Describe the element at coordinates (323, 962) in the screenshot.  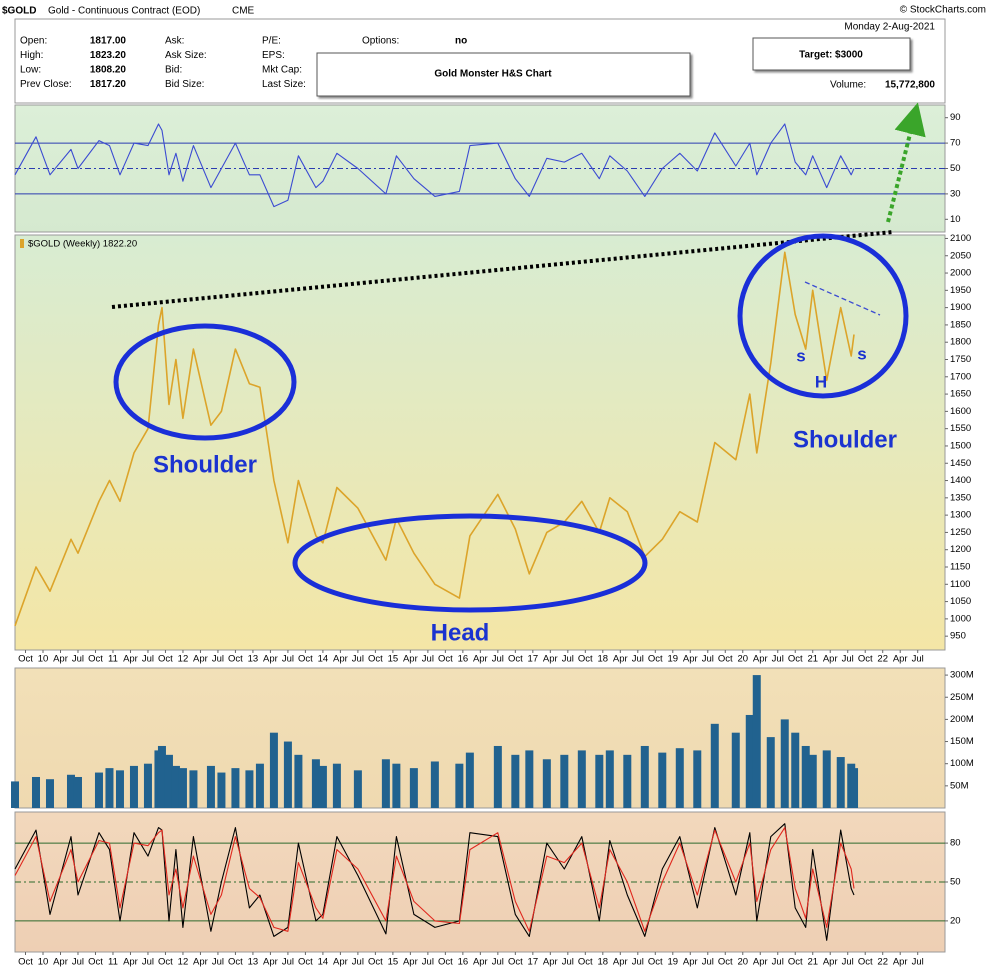
I see `x-tick-label: 14` at that location.